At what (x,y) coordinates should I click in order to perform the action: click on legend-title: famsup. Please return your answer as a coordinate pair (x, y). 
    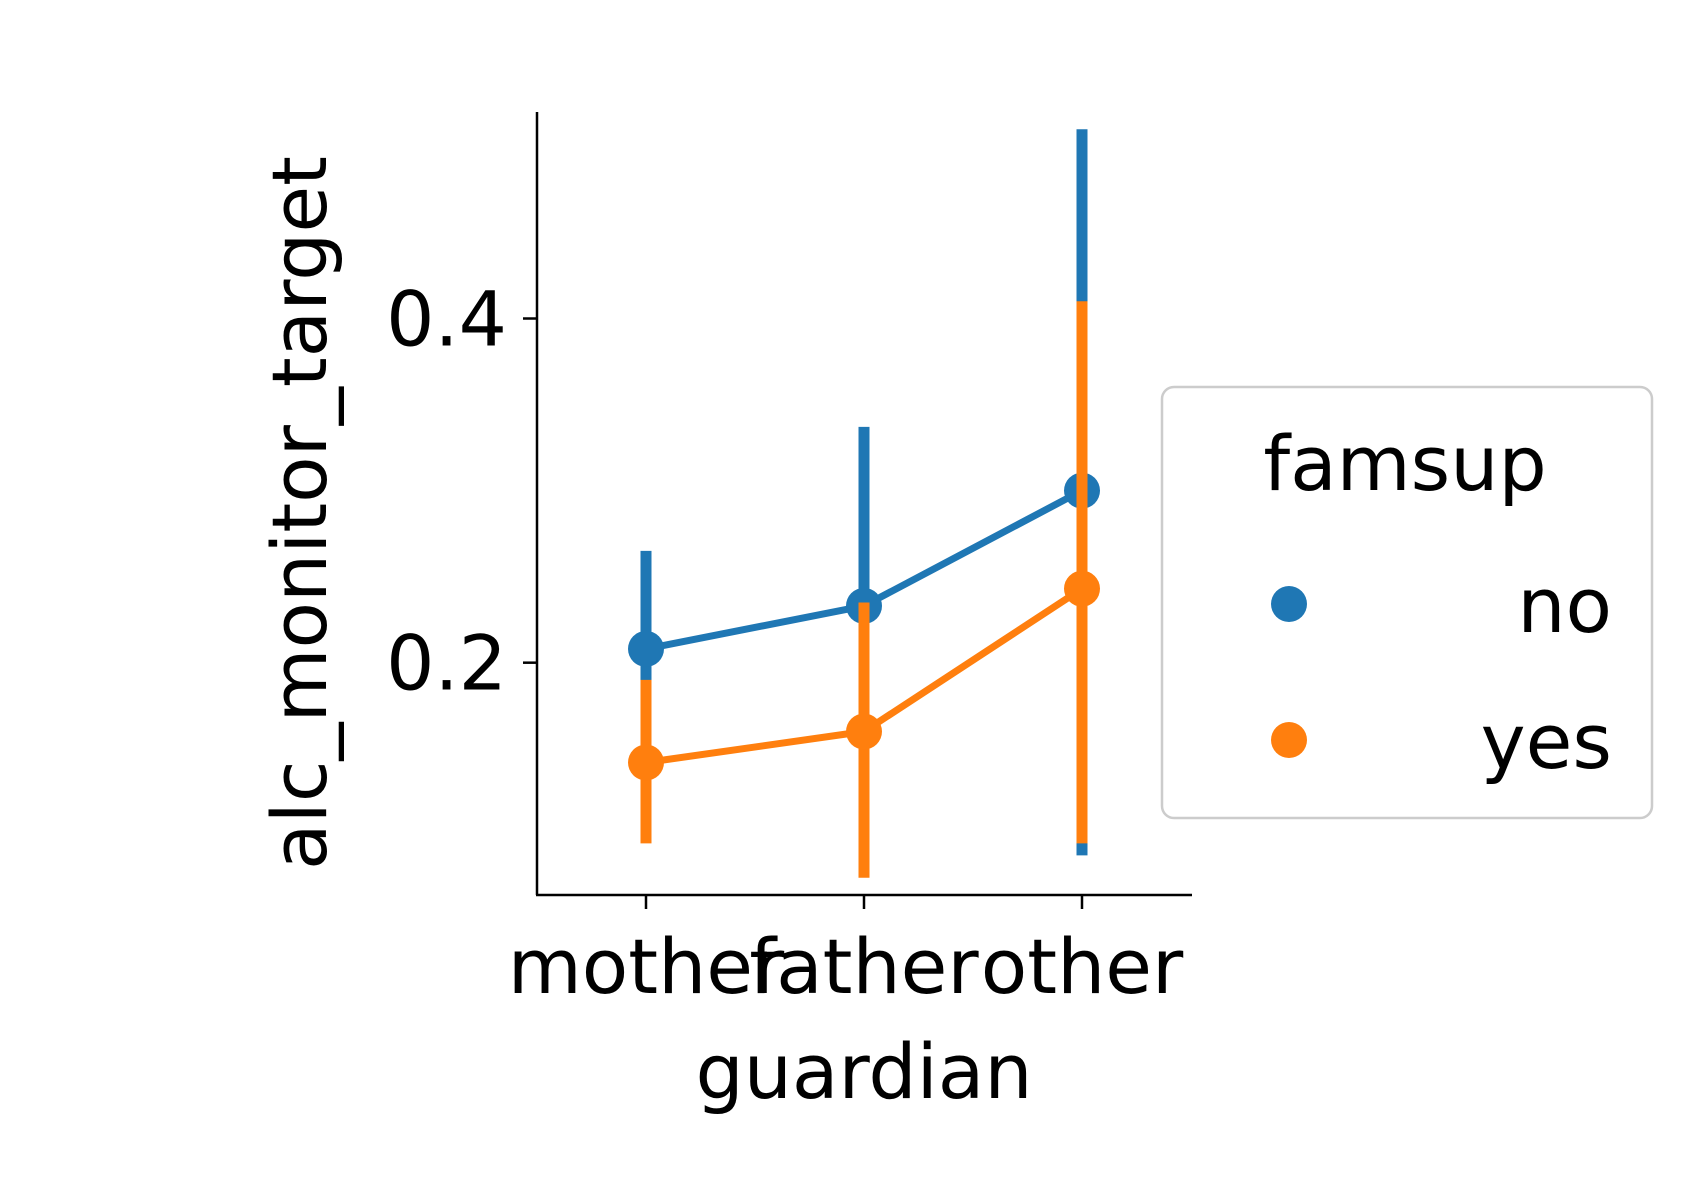
    Looking at the image, I should click on (1404, 463).